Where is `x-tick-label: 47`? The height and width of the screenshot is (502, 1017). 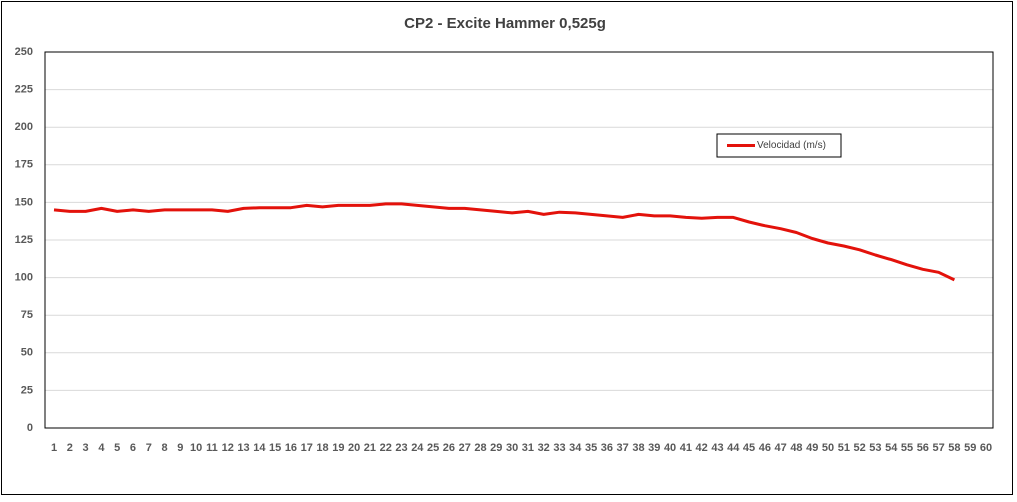
x-tick-label: 47 is located at coordinates (781, 448).